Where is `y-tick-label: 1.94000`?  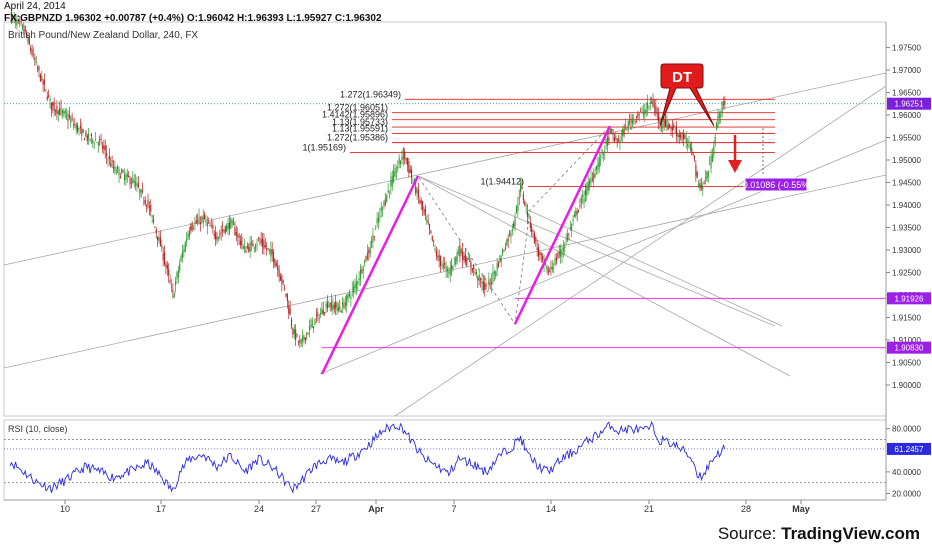 y-tick-label: 1.94000 is located at coordinates (906, 205).